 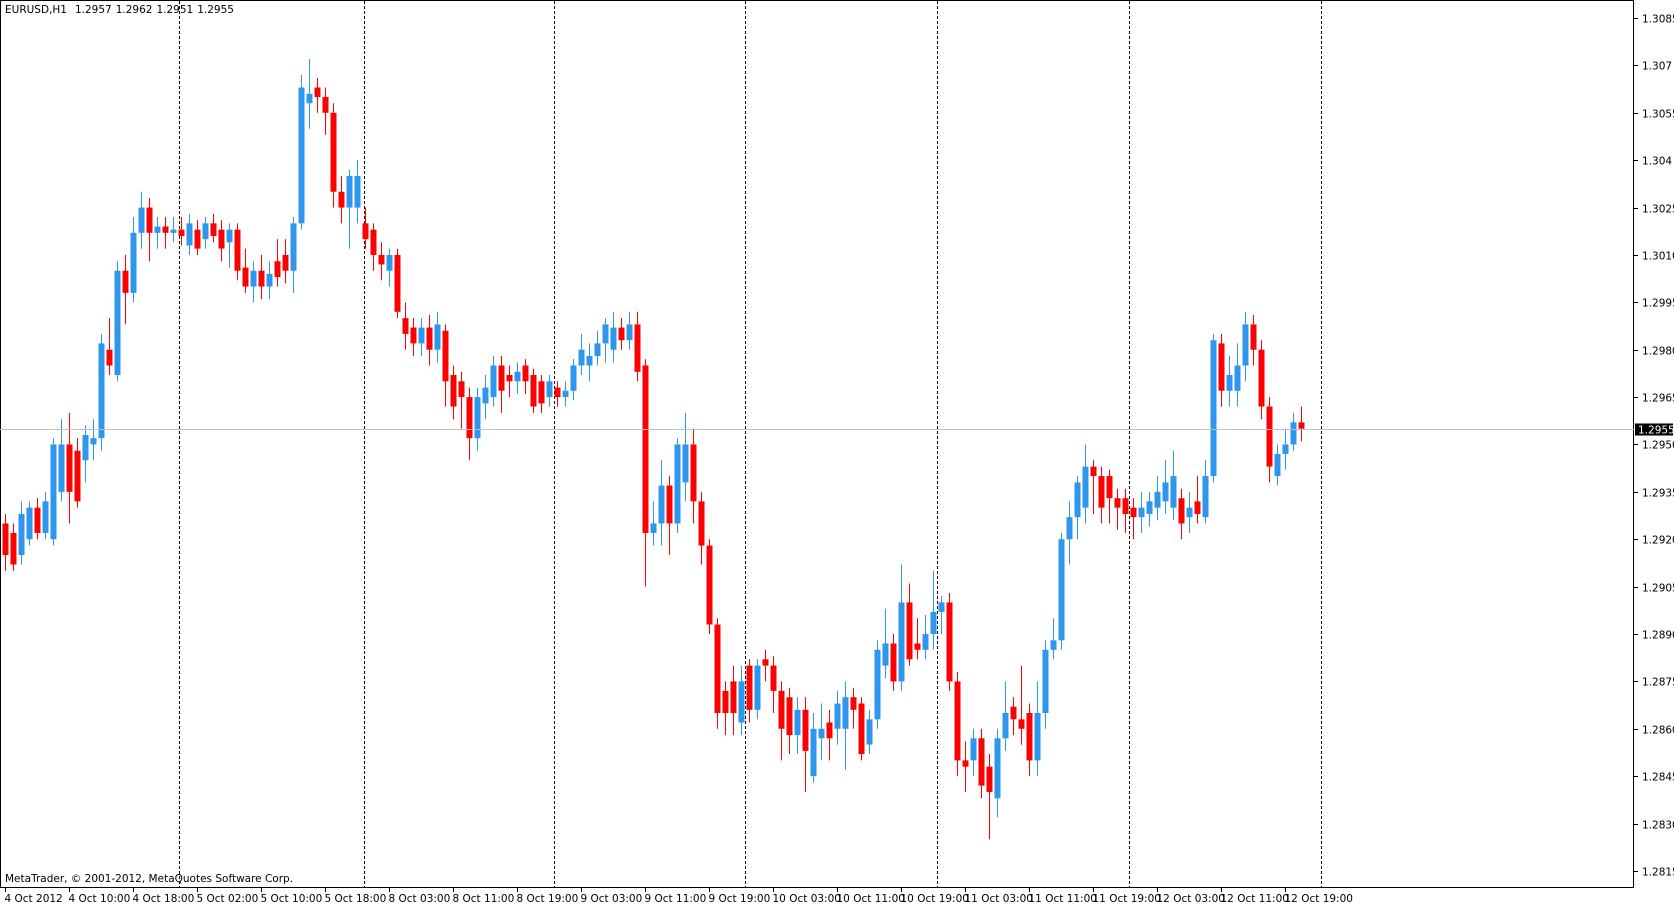 I want to click on y-tick-label: 1.2875, so click(x=1658, y=683).